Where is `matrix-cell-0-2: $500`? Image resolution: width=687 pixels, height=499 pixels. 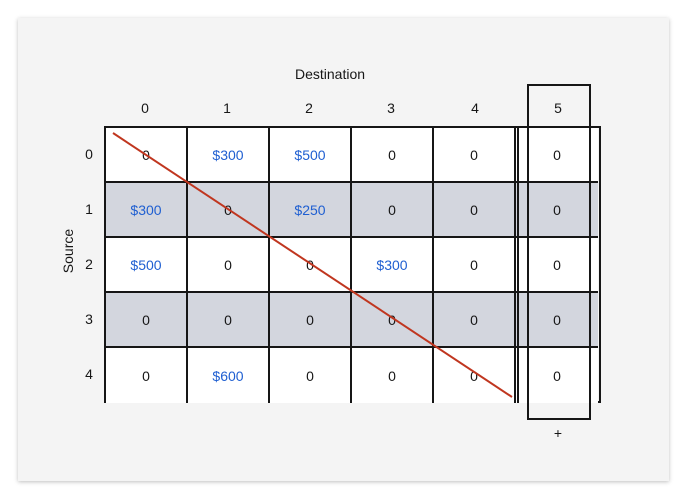
matrix-cell-0-2: $500 is located at coordinates (311, 155).